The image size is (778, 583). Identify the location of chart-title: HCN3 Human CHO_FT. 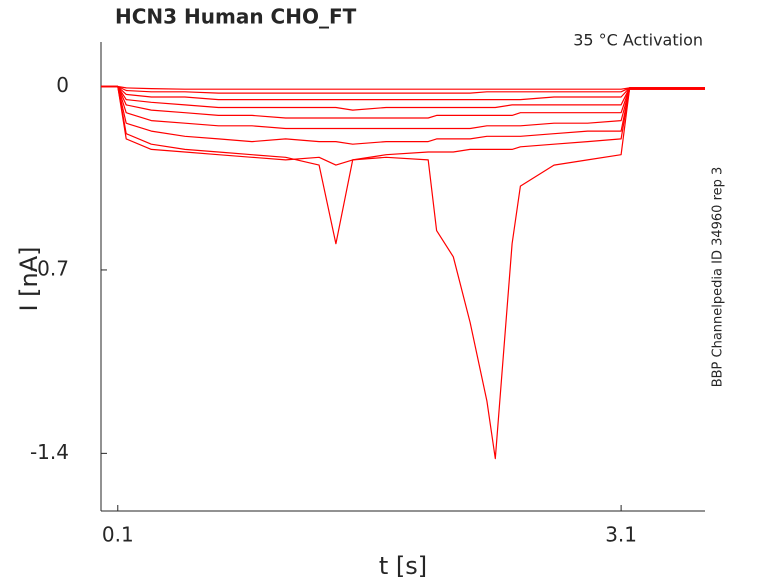
(236, 17).